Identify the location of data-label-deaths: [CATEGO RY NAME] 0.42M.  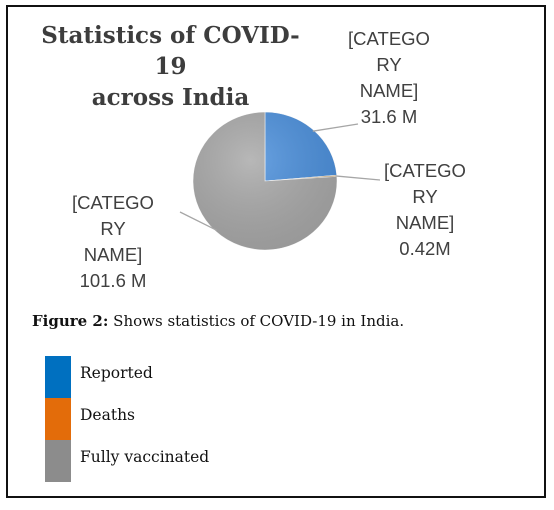
(425, 209).